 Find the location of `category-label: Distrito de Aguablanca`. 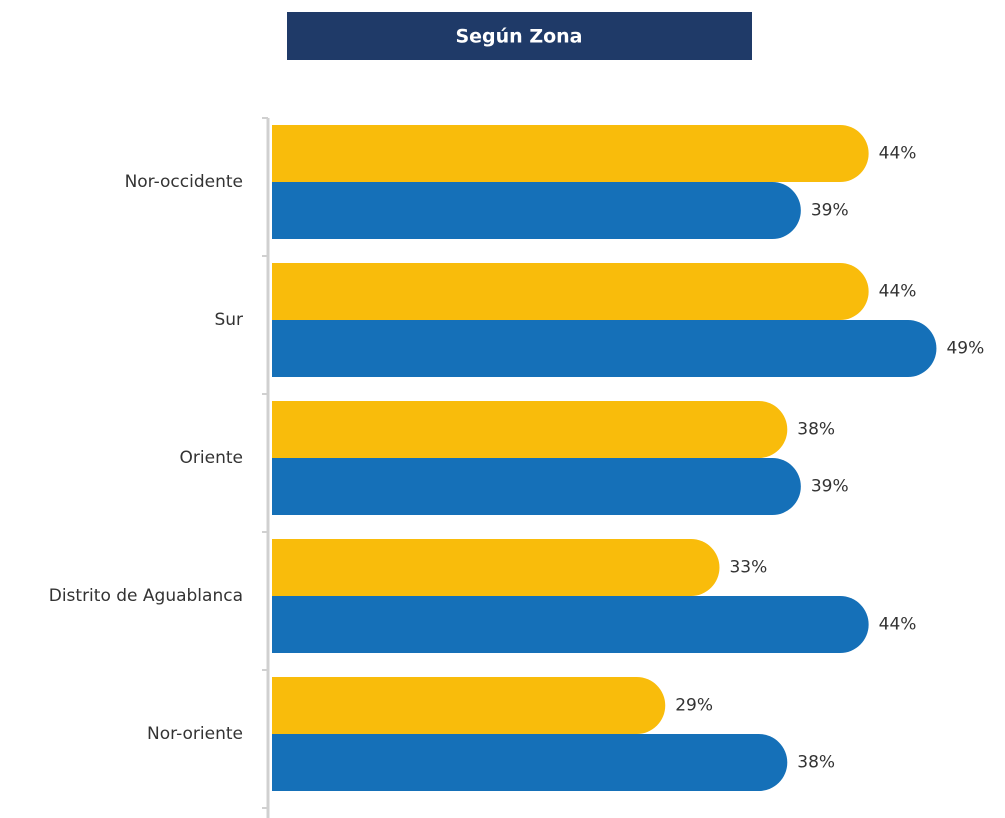

category-label: Distrito de Aguablanca is located at coordinates (146, 596).